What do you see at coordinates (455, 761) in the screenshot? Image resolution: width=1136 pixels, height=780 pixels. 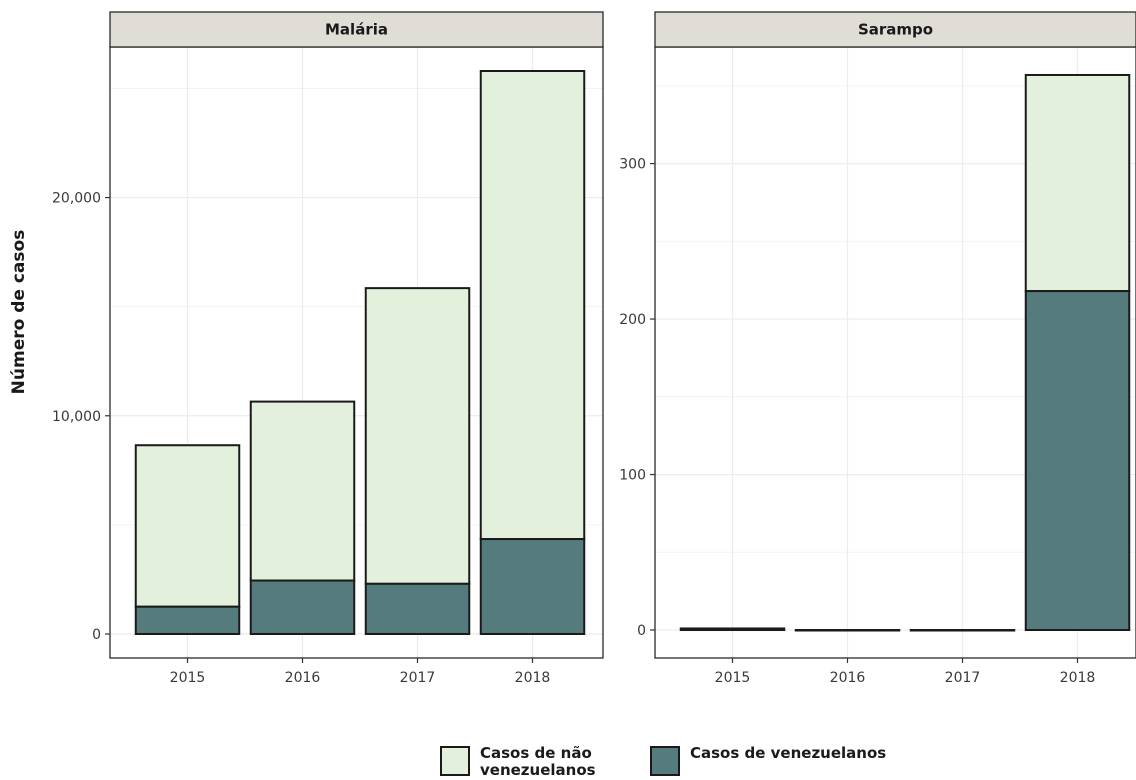 I see `legend-swatch-non-venezuelan` at bounding box center [455, 761].